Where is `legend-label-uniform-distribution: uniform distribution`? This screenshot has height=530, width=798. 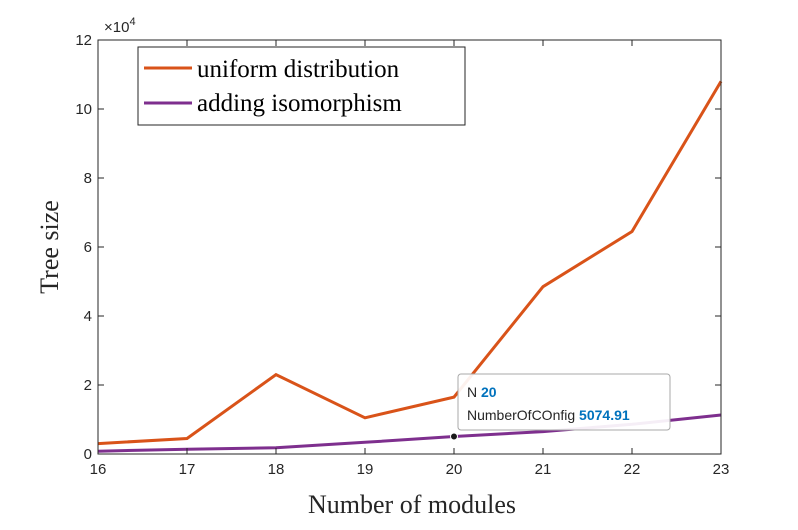 legend-label-uniform-distribution: uniform distribution is located at coordinates (298, 69).